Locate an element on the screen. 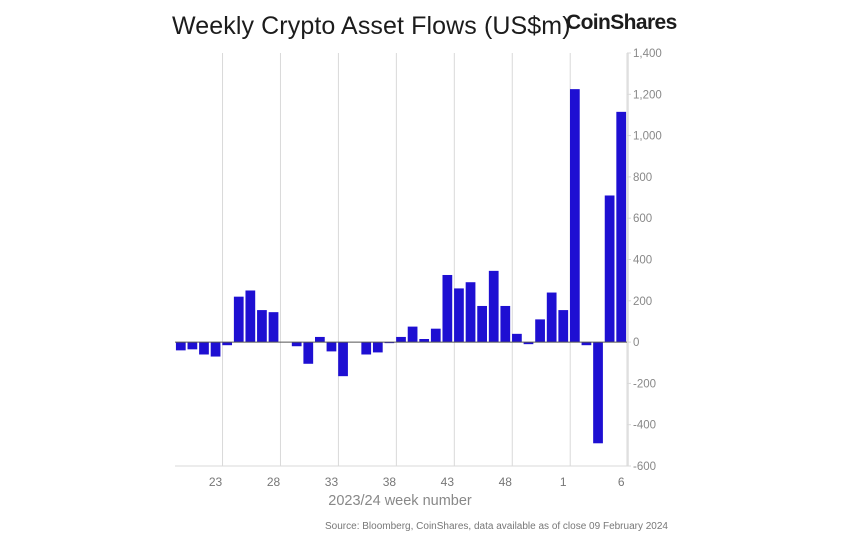 The height and width of the screenshot is (542, 860). x-tick-label: 33 is located at coordinates (332, 482).